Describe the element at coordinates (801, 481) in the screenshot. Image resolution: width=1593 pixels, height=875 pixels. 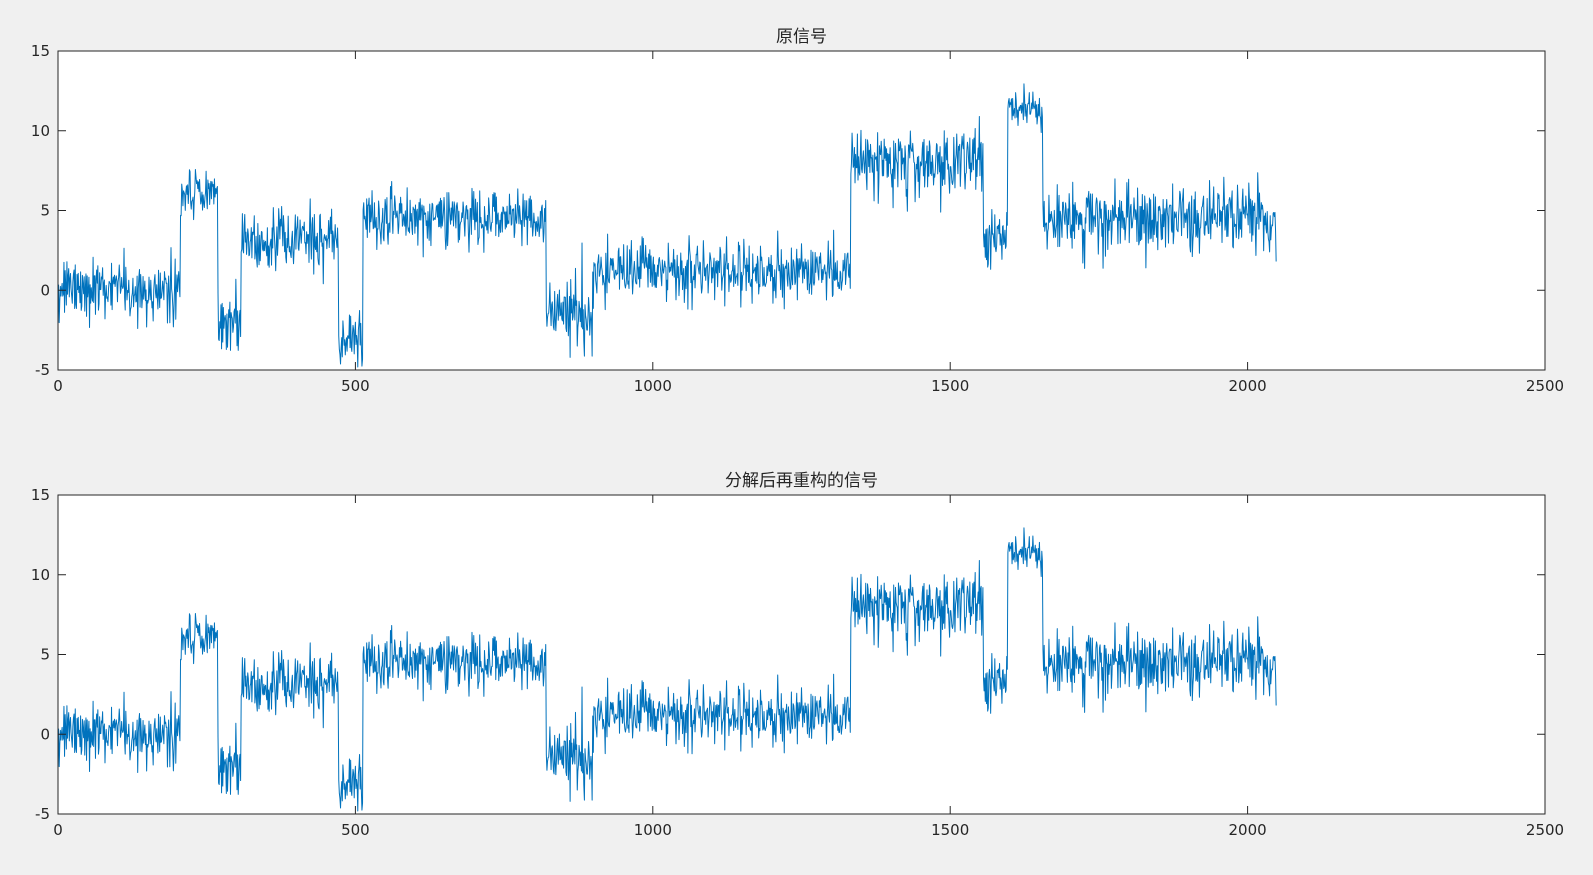
I see `chart-title: 分解后再重构的信号` at that location.